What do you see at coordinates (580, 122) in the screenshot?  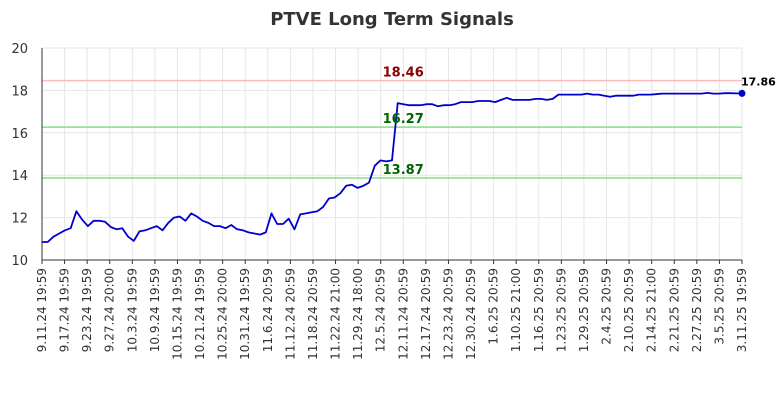 I see `labels: 18.46 16.27 13.87 17.86` at bounding box center [580, 122].